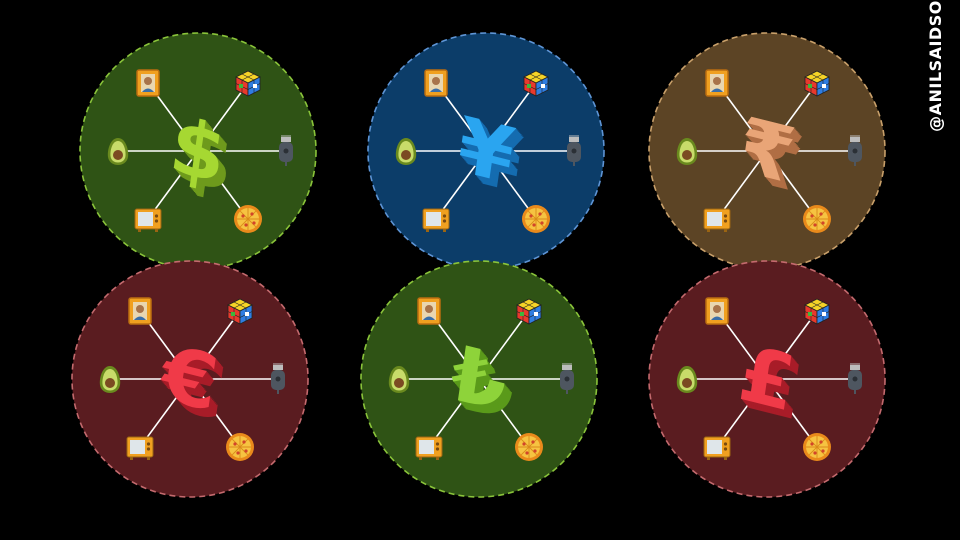  I want to click on yen-symbol-icon: ¥¥¥¥¥¥¥¥, so click(489, 155).